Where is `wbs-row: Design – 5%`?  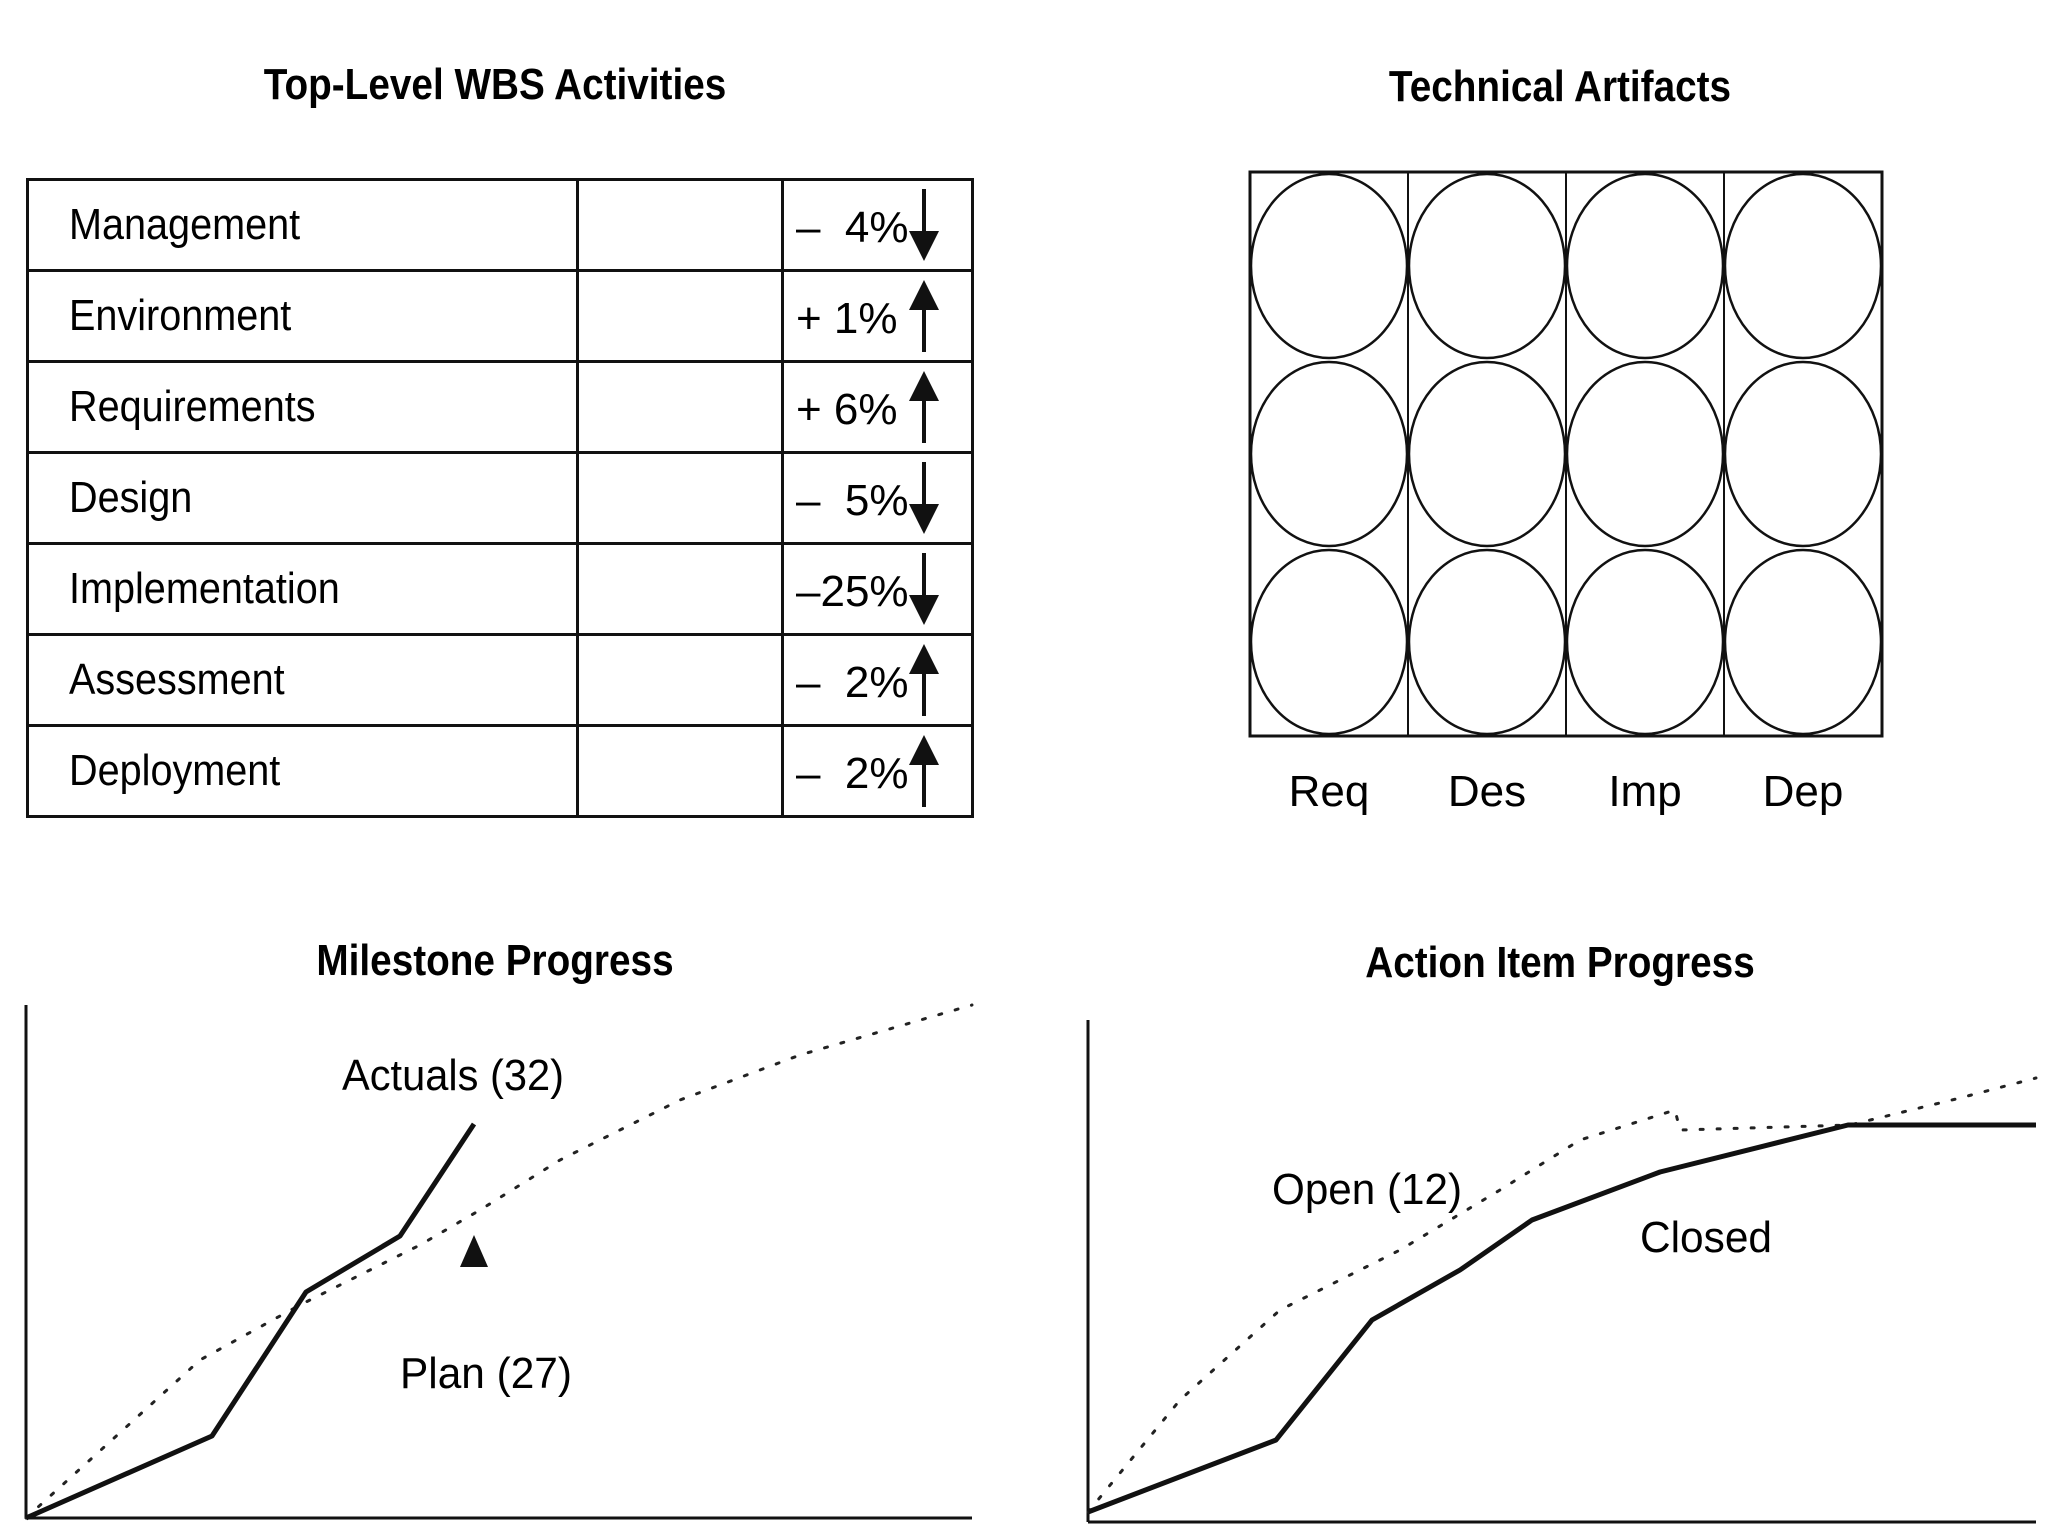 wbs-row: Design – 5% is located at coordinates (500, 498).